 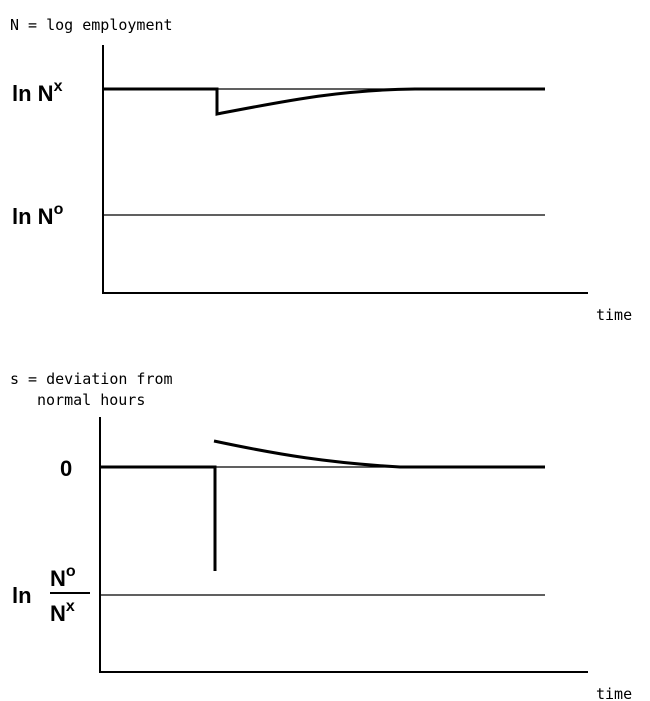 I want to click on employment-time-label: time, so click(x=614, y=315).